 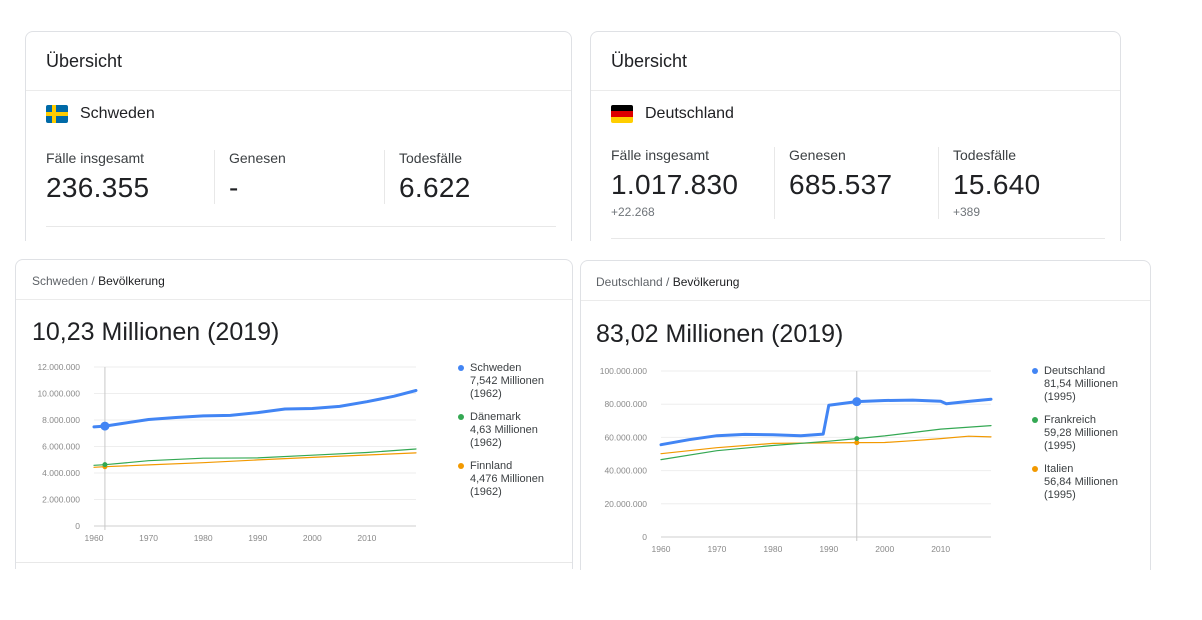 What do you see at coordinates (234, 187) in the screenshot?
I see `stat-value: -` at bounding box center [234, 187].